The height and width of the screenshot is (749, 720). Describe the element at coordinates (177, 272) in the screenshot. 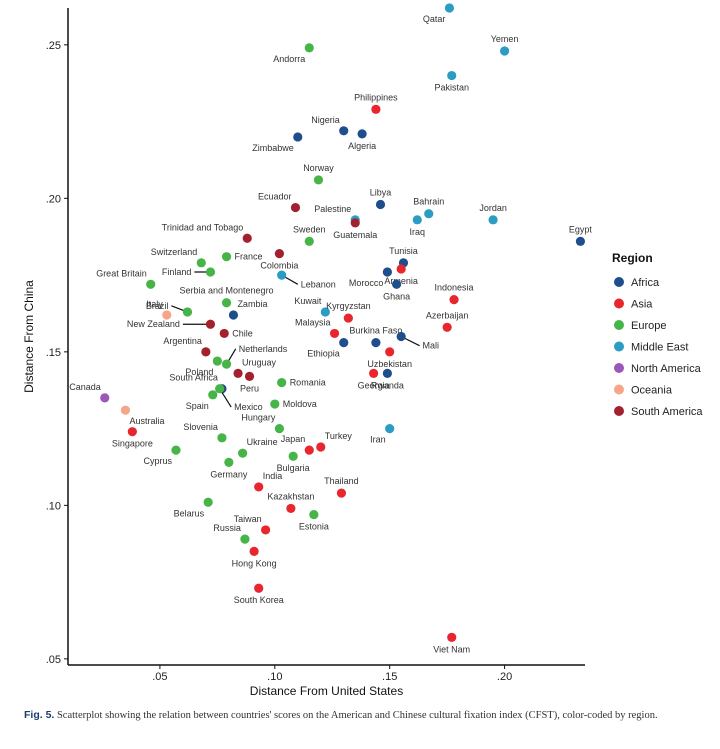

I see `point-label: Finland` at that location.